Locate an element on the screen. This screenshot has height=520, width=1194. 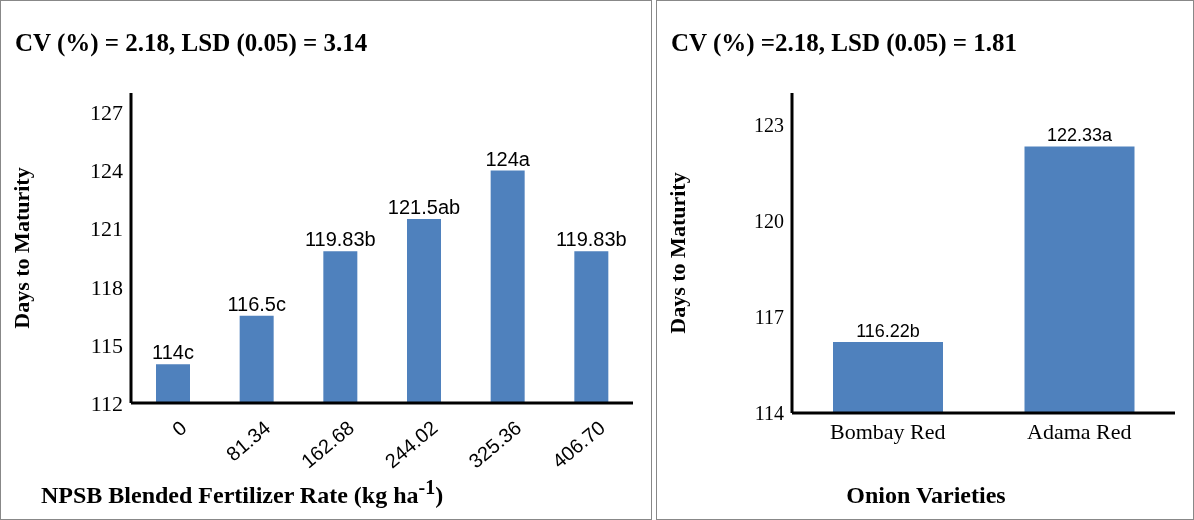
x-axis-title: Onion Varieties is located at coordinates (926, 495).